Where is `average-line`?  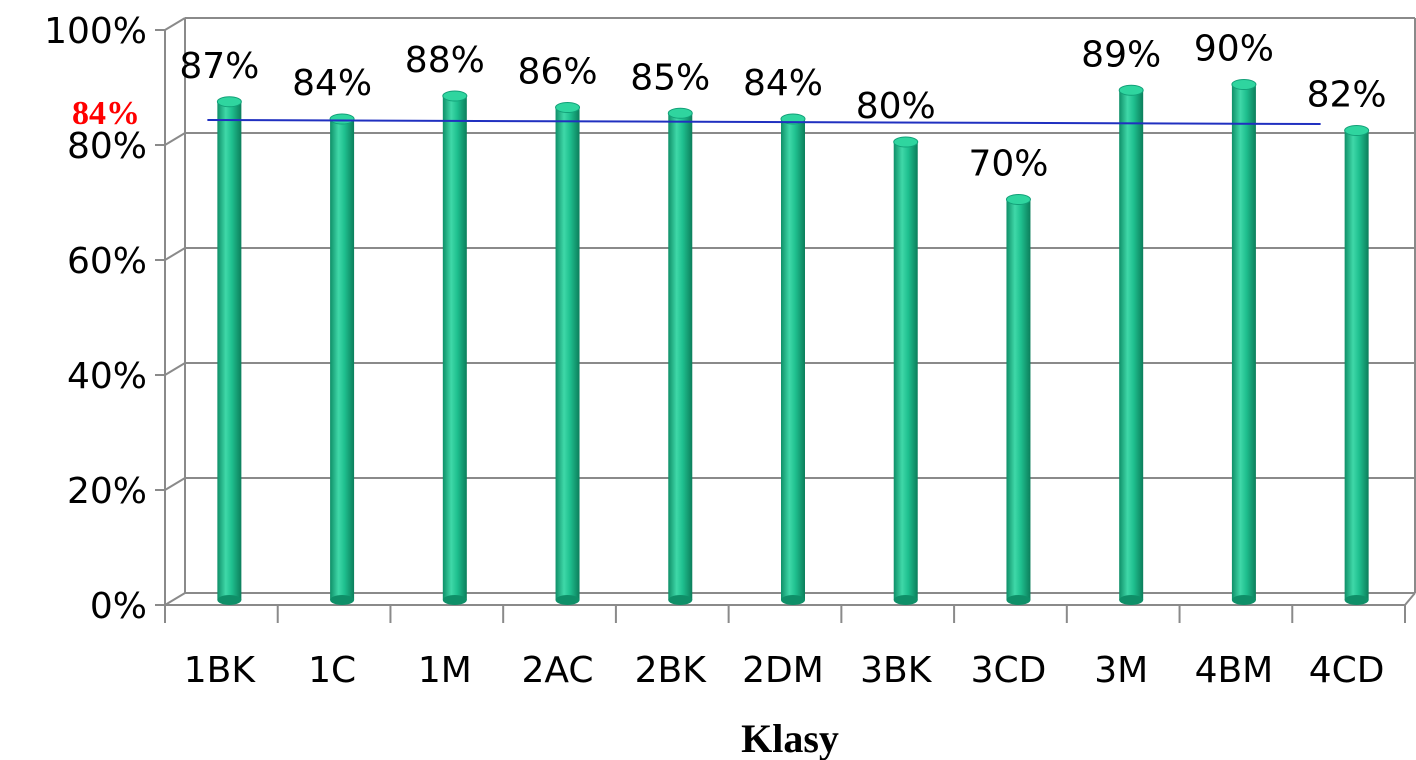 average-line is located at coordinates (764, 122).